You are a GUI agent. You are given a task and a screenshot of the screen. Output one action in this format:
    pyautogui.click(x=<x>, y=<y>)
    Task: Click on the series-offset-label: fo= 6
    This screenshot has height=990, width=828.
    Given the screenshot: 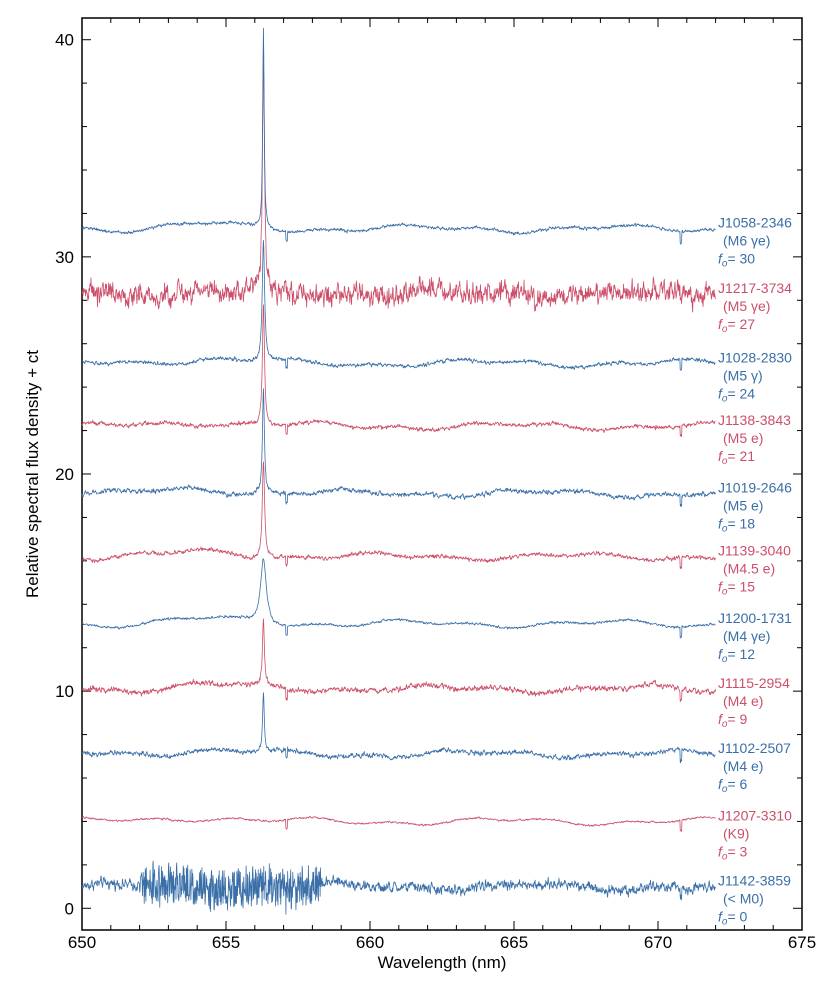 What is the action you would take?
    pyautogui.click(x=733, y=785)
    